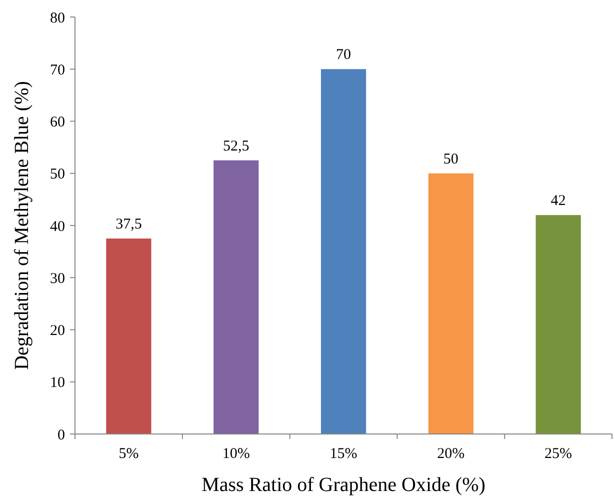  What do you see at coordinates (451, 454) in the screenshot?
I see `x-tick-label: 20%` at bounding box center [451, 454].